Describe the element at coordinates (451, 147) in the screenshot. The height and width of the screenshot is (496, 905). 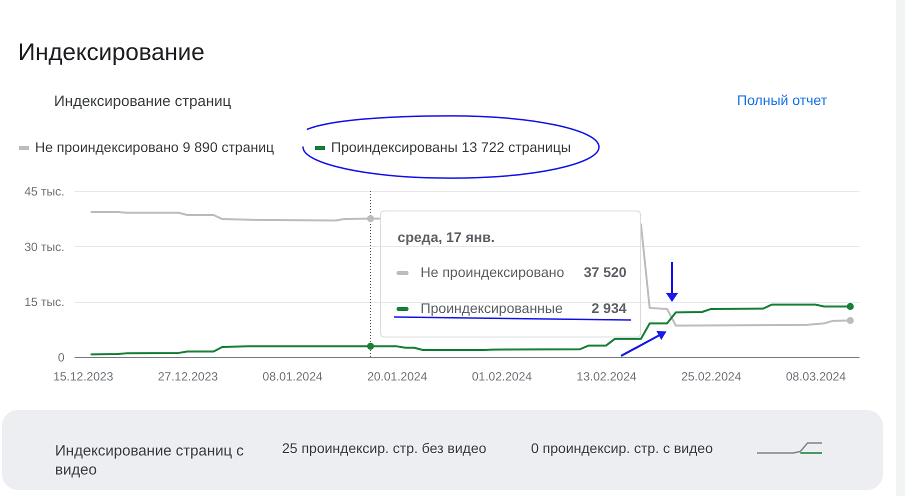
I see `legend-label: Проиндексированы 13 722 страницы` at that location.